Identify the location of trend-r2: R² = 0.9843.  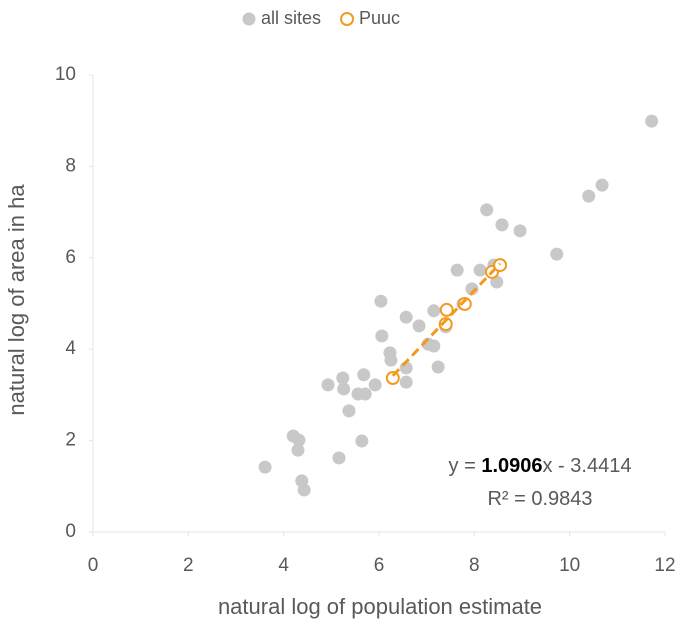
(539, 499).